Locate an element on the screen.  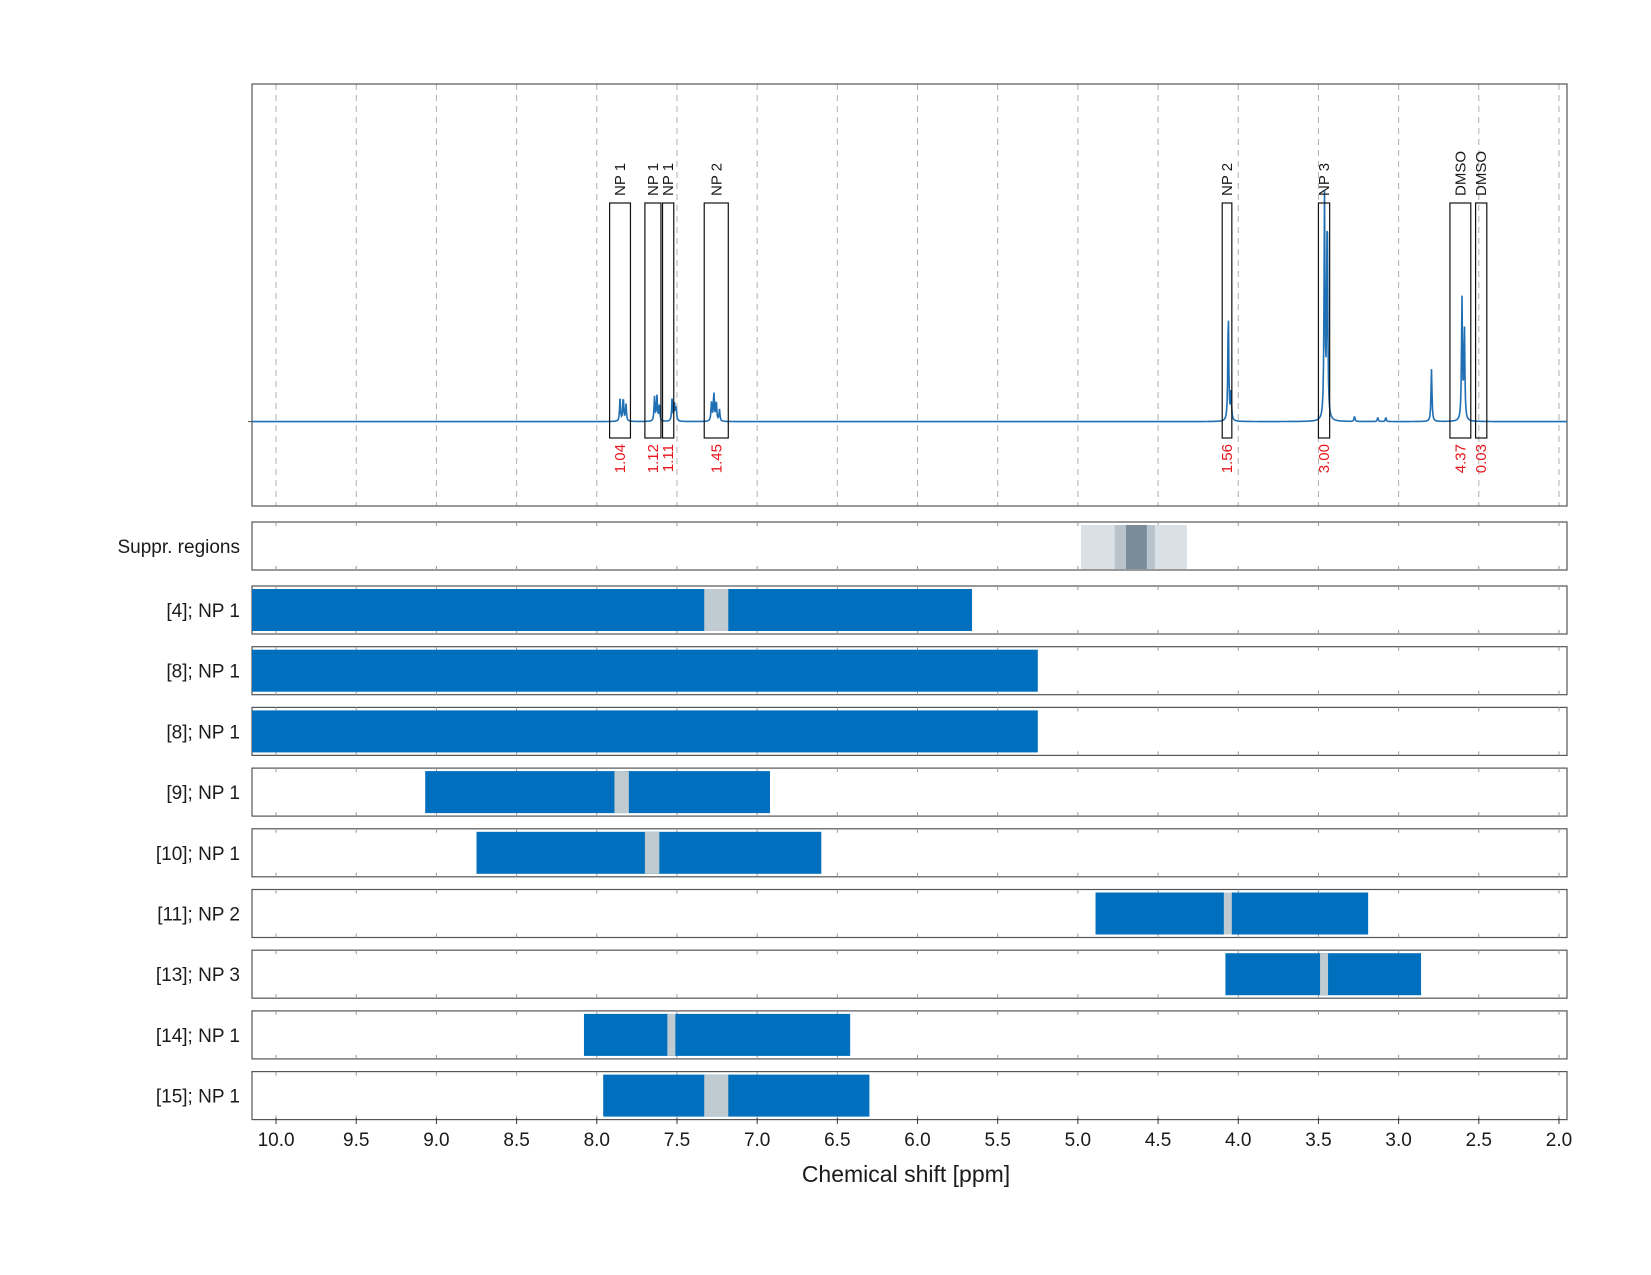
track-label: [14]; NP 1 is located at coordinates (198, 1036).